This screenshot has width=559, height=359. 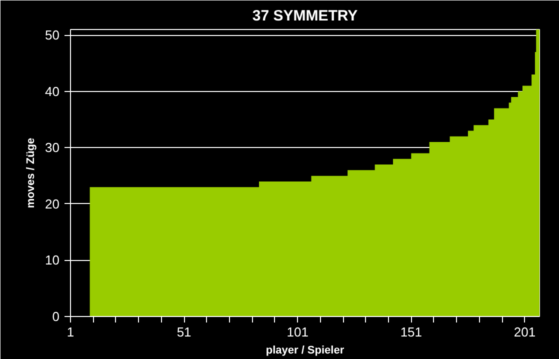 What do you see at coordinates (52, 35) in the screenshot?
I see `y-tick-label: 50` at bounding box center [52, 35].